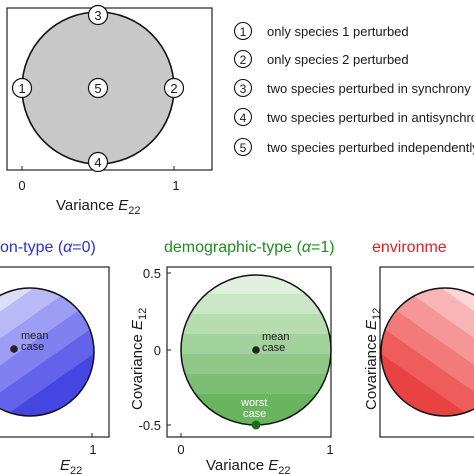  What do you see at coordinates (370, 117) in the screenshot?
I see `svg-text:two species perturbed in antis: two species perturbed in antisynchrony` at bounding box center [370, 117].